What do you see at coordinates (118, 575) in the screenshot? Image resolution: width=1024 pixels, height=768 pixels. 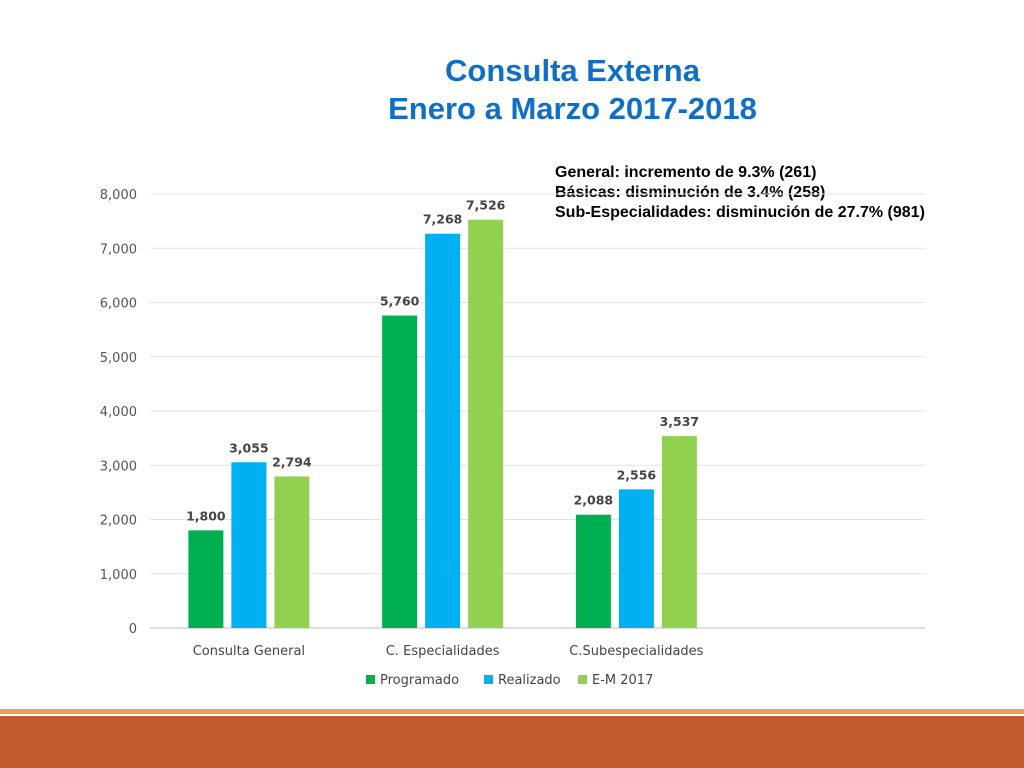 I see `y-tick-label: 1,000` at bounding box center [118, 575].